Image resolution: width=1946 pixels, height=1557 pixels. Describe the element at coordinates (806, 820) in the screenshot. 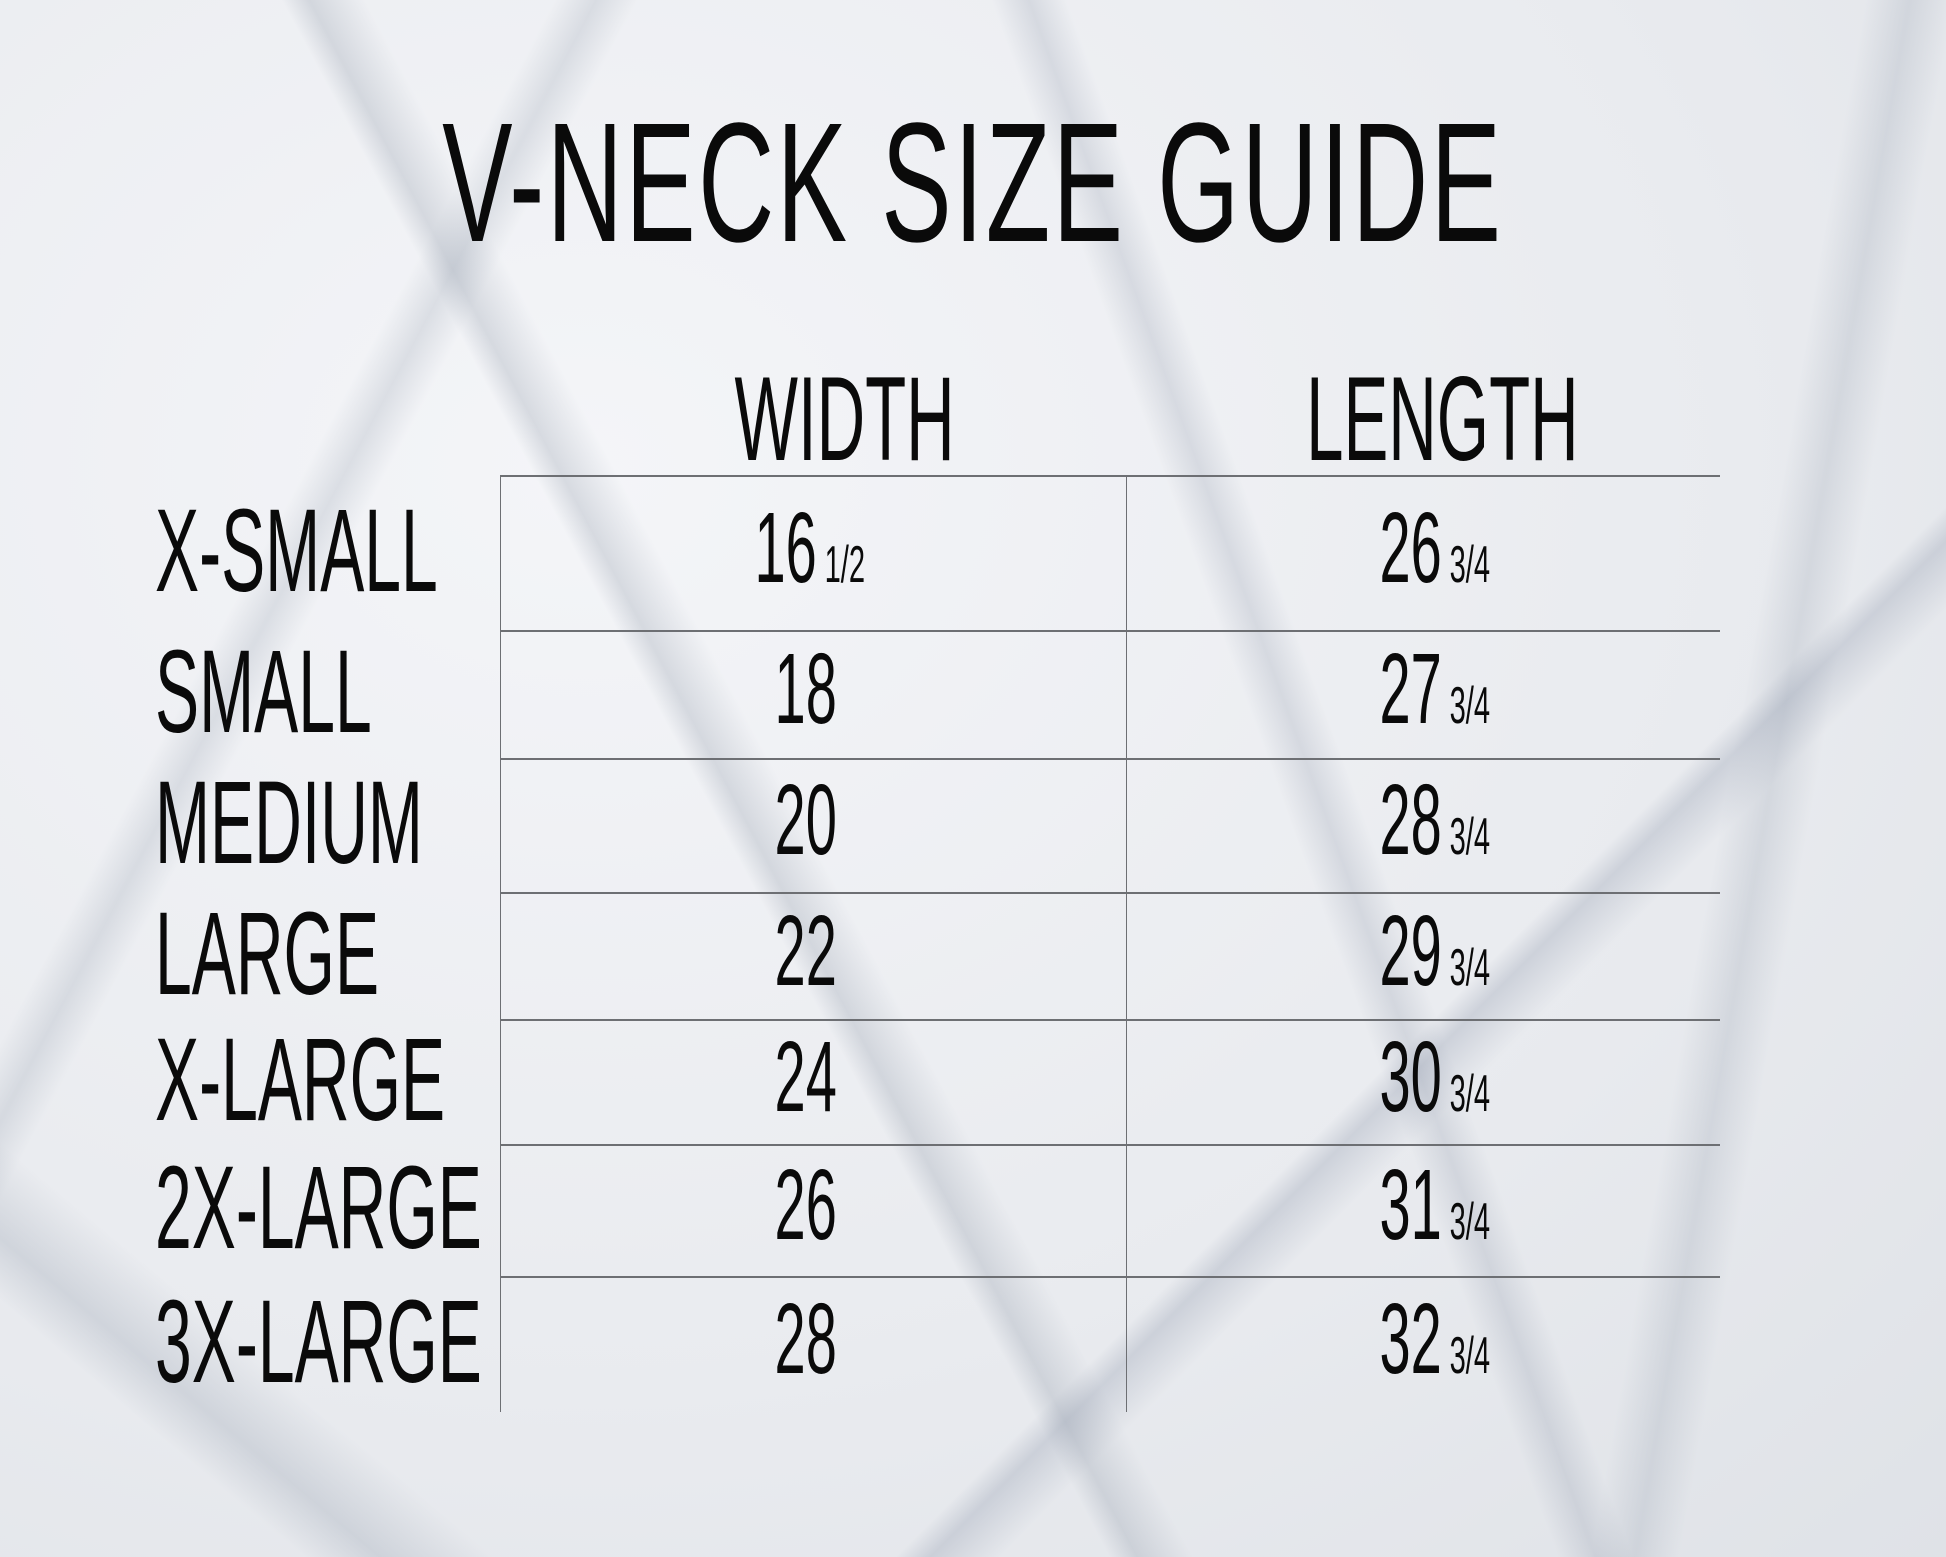

I see `width-value: 20` at that location.